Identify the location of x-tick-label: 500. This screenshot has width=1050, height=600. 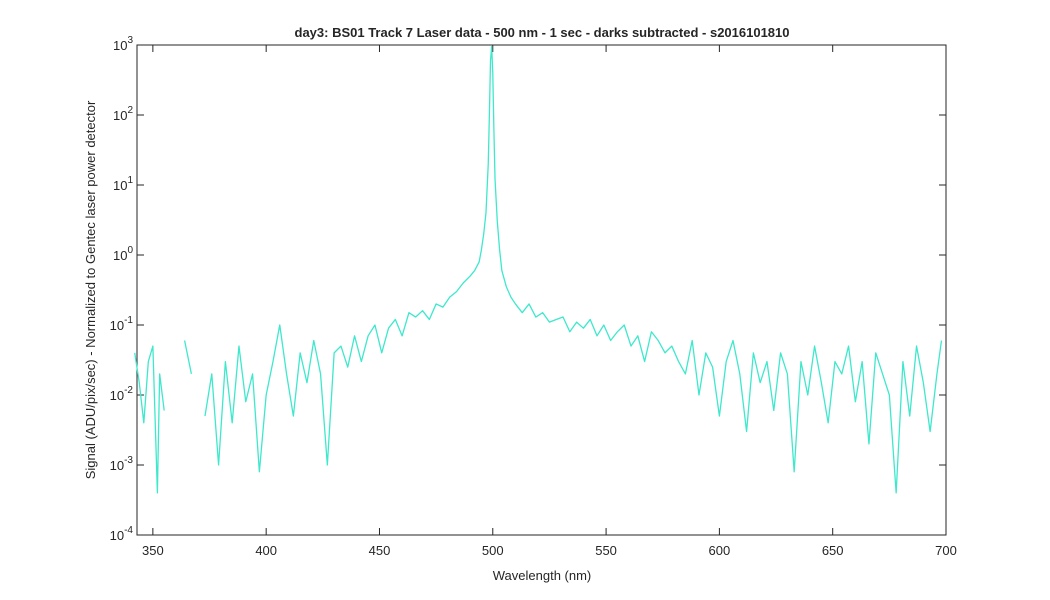
(493, 550).